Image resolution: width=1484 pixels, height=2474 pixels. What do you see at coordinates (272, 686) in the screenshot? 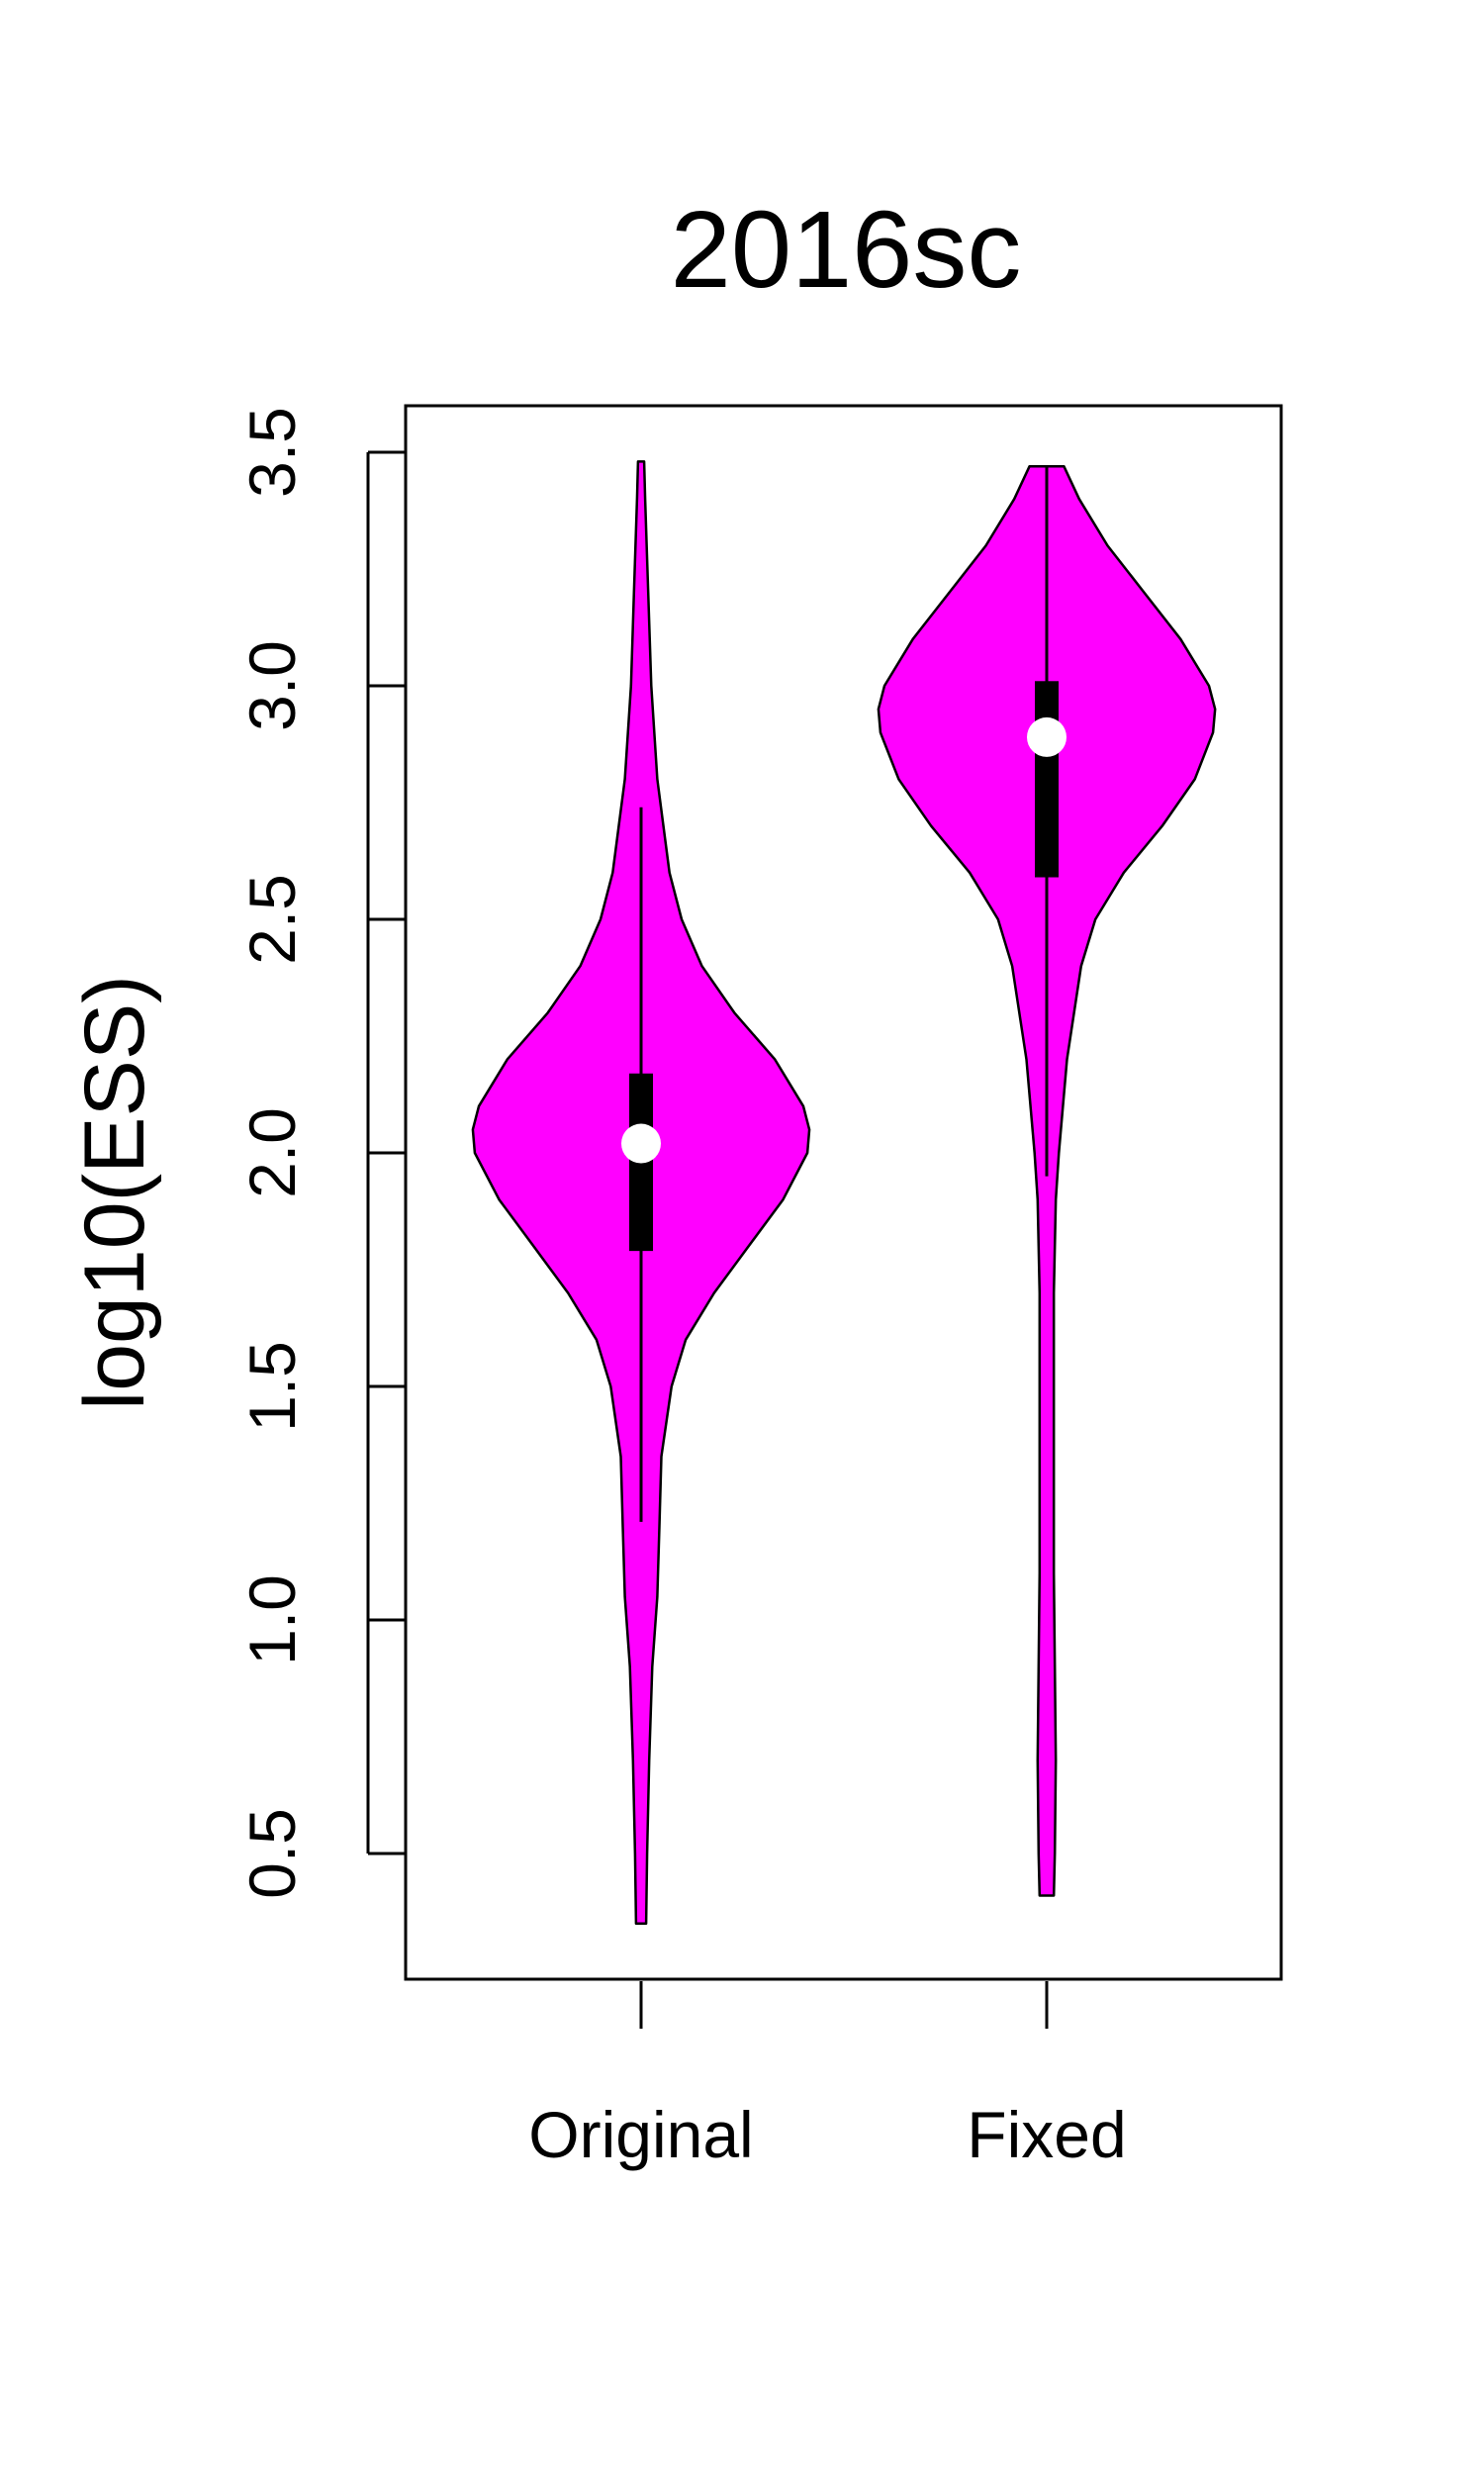
I see `y-tick-label: 3.0` at bounding box center [272, 686].